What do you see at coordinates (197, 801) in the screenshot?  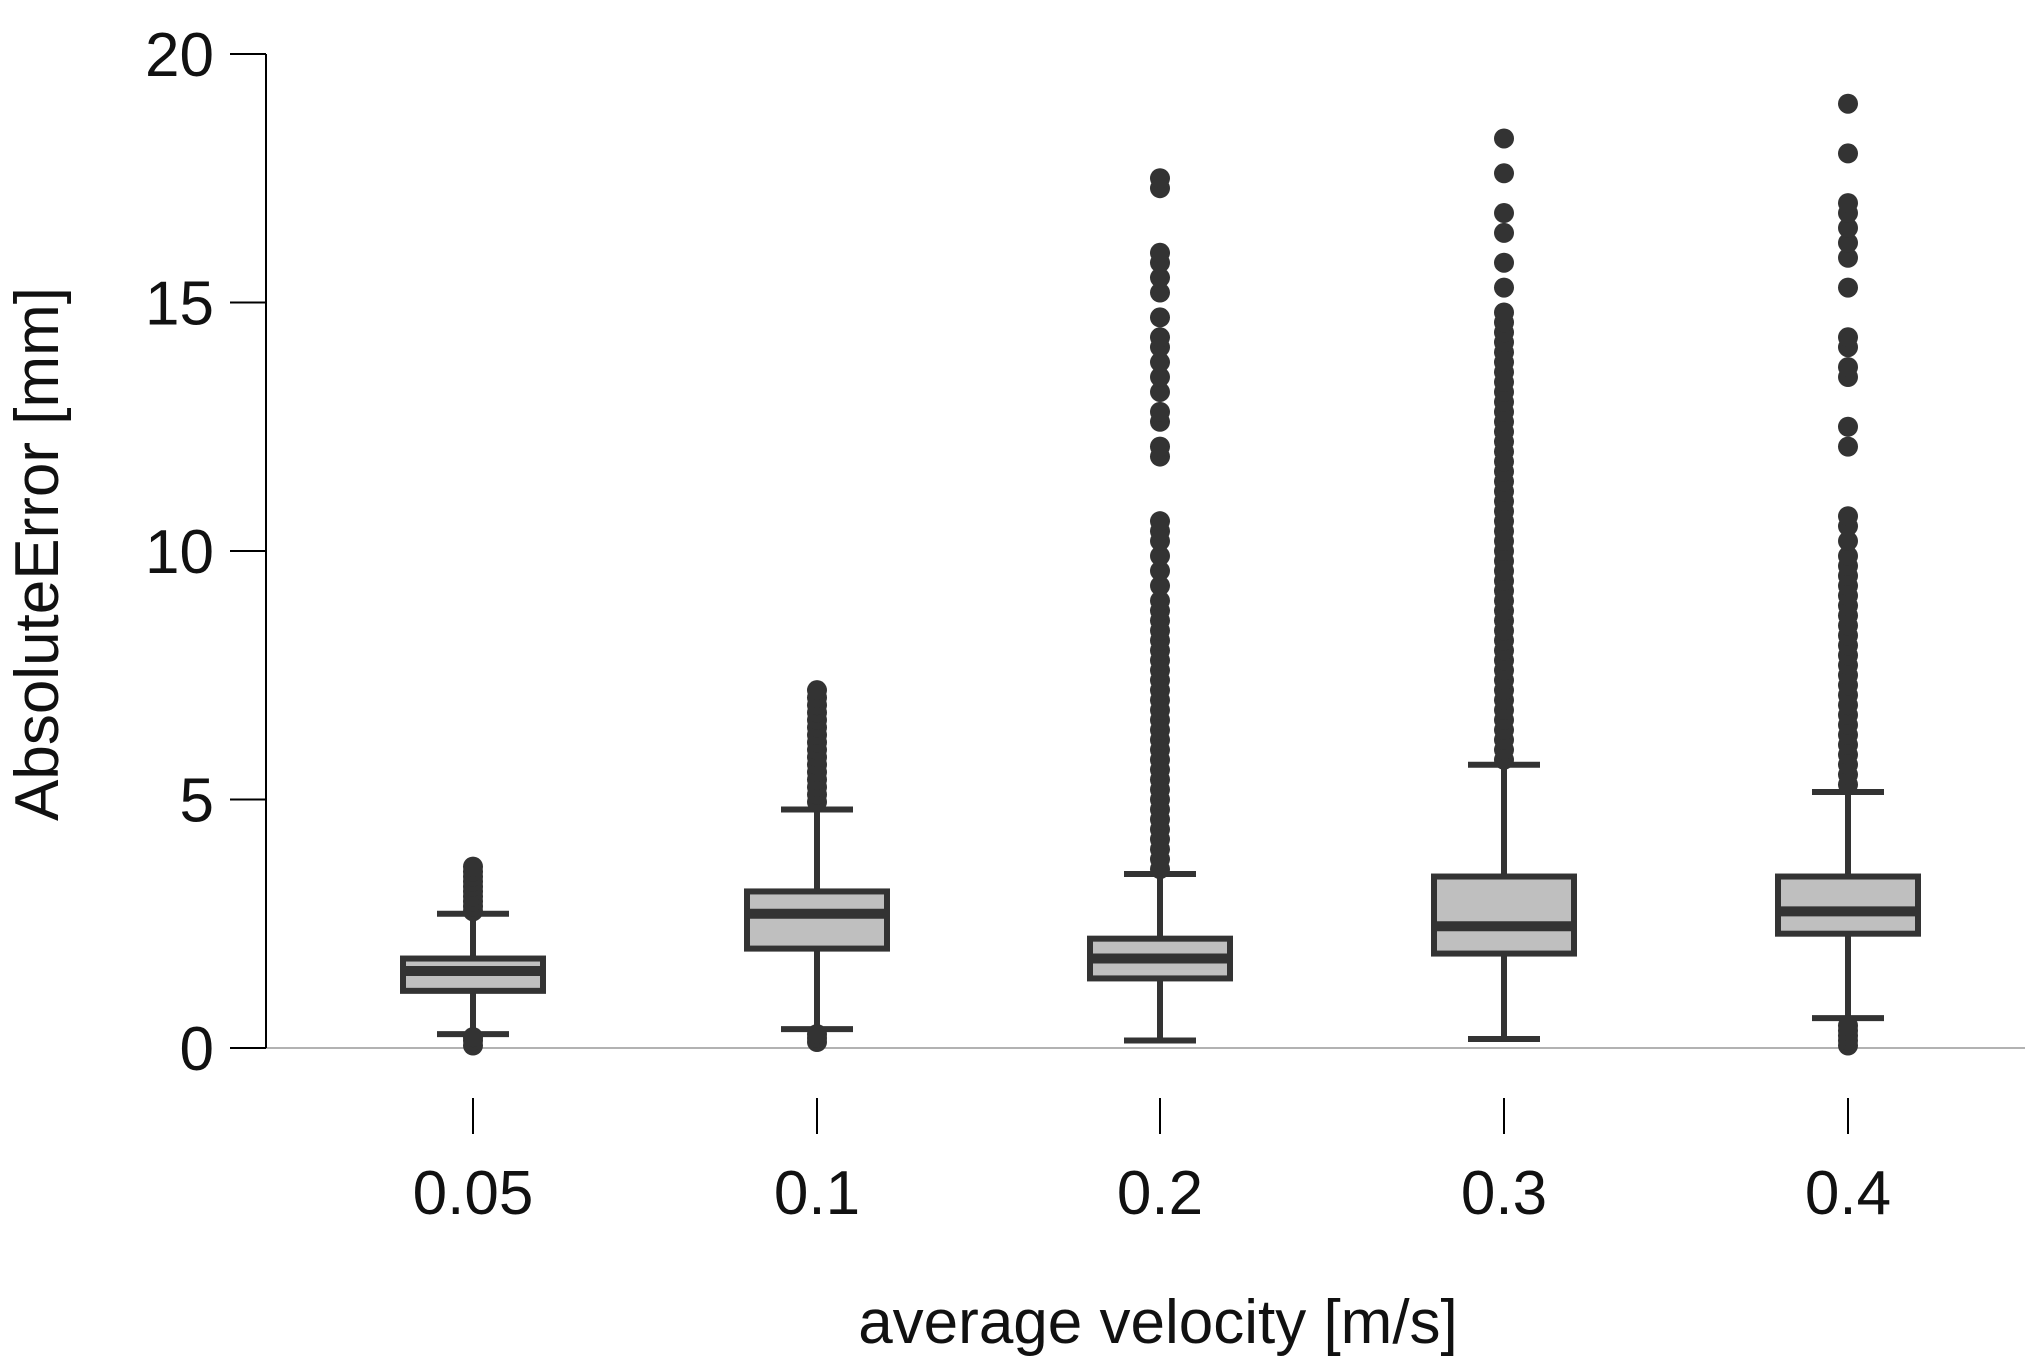 I see `y-tick-label-5: 5` at bounding box center [197, 801].